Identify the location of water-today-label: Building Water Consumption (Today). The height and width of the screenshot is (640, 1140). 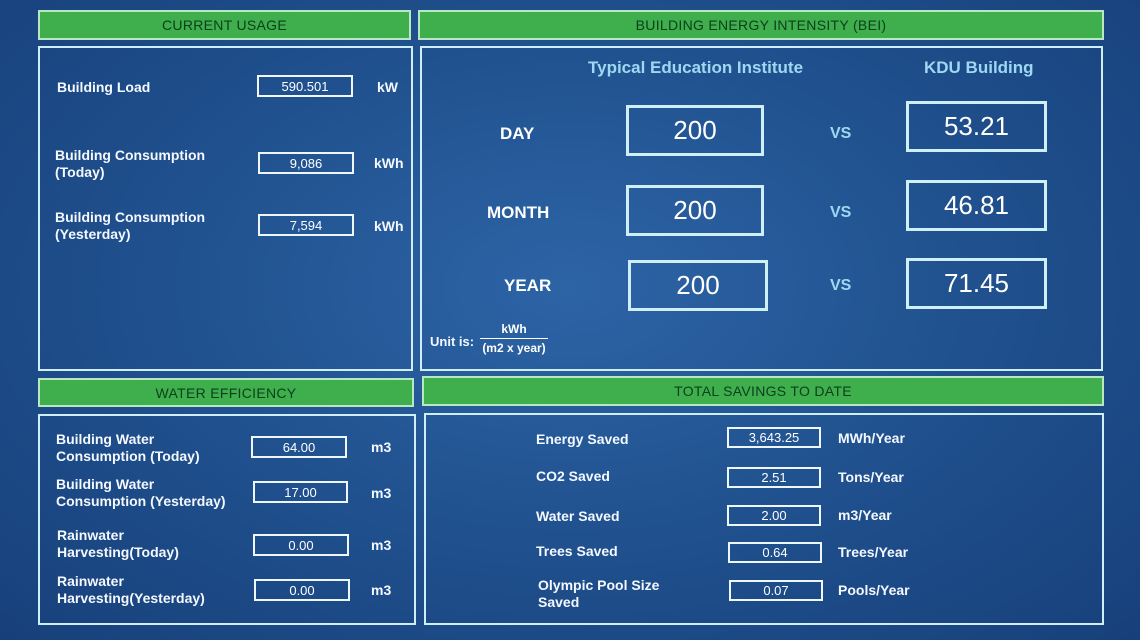
(128, 448).